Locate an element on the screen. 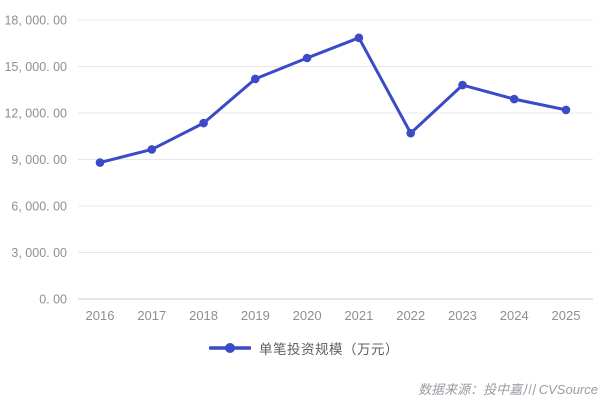  y-axis-tick-label: 6, 000. 00 is located at coordinates (39, 207).